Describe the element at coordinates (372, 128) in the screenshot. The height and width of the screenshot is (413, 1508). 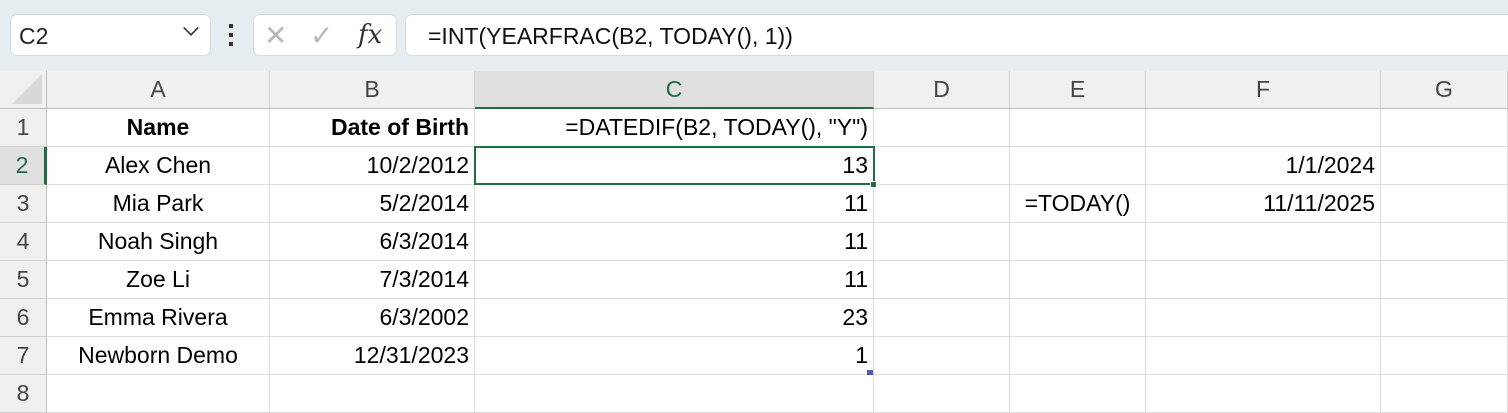
I see `cell-B1: Date of Birth` at that location.